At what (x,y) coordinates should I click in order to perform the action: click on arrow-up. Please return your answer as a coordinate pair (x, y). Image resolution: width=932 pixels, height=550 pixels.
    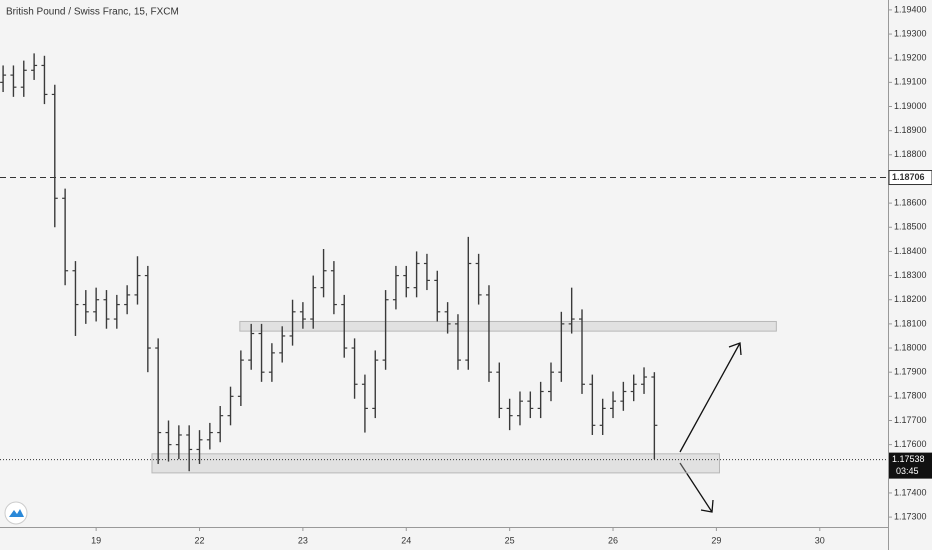
    Looking at the image, I should click on (710, 397).